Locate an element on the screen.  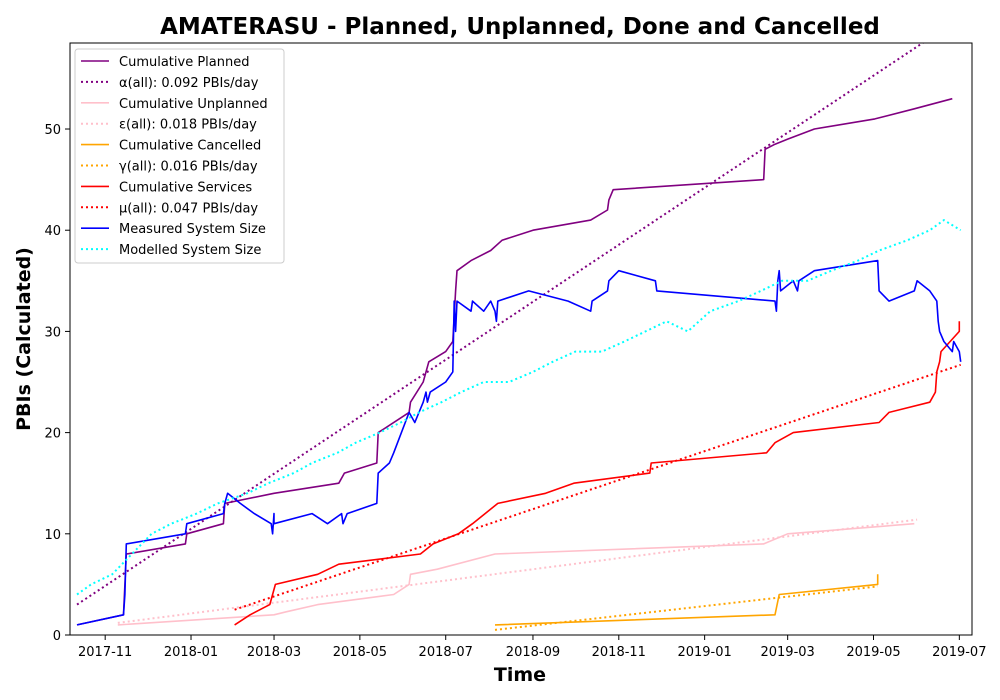
legend-label: Cumulative Cancelled is located at coordinates (190, 146).